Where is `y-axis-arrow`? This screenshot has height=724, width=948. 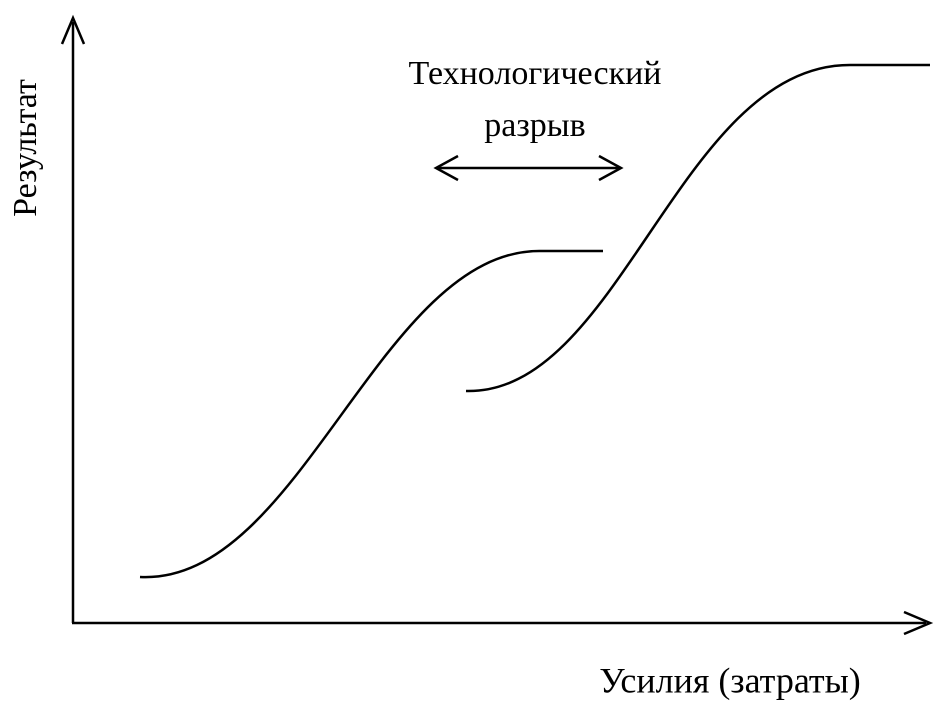
y-axis-arrow is located at coordinates (73, 29).